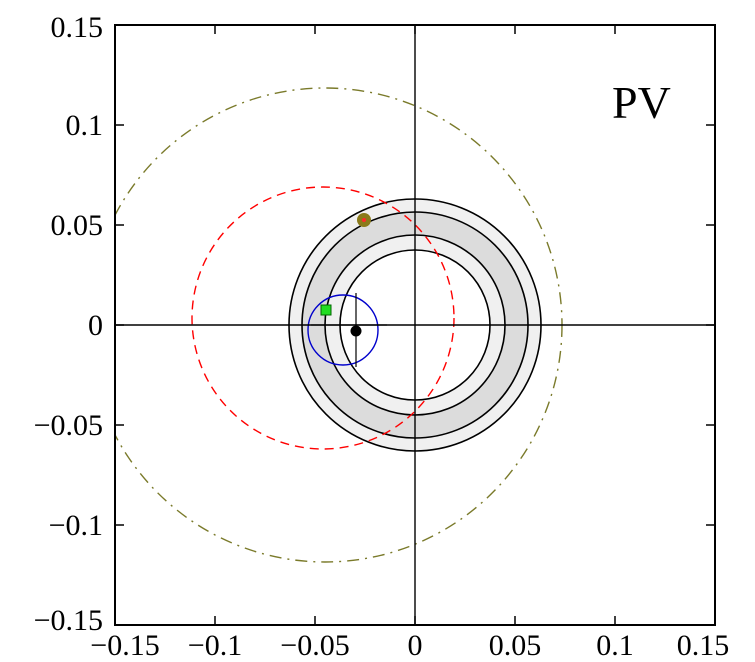 This screenshot has height=662, width=755. I want to click on x-tick-label: −0.05, so click(314, 645).